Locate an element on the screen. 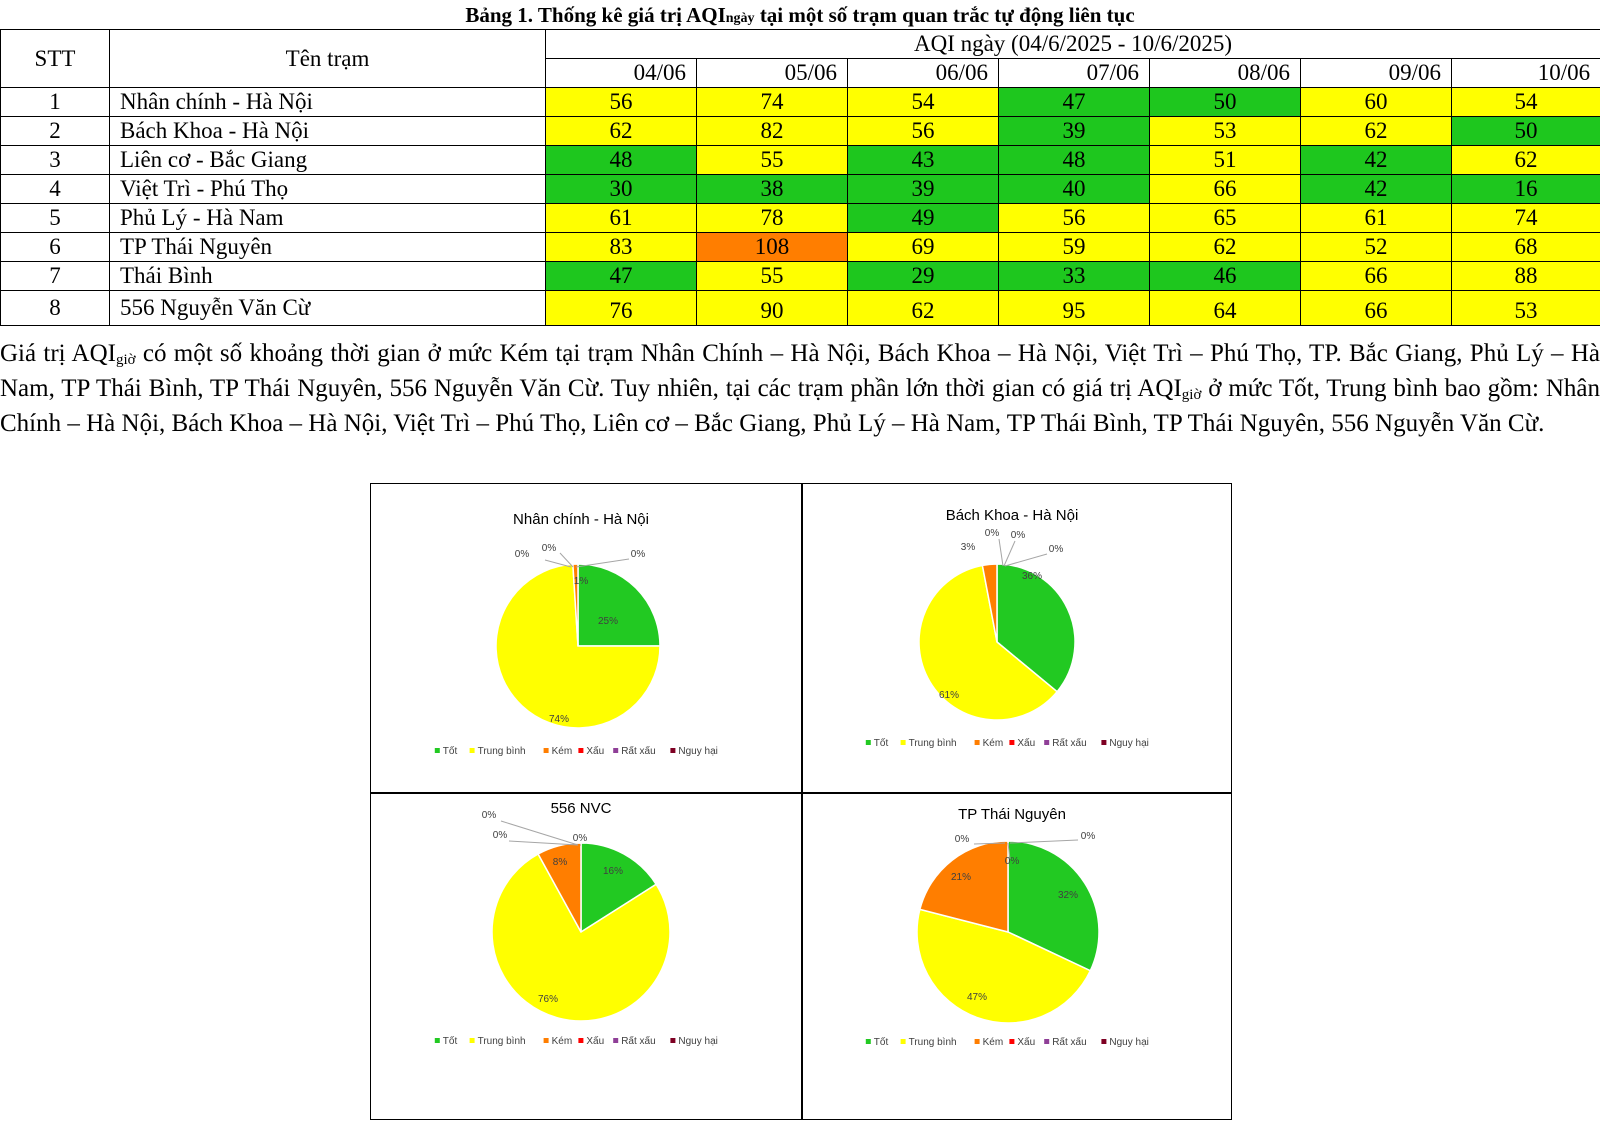 This screenshot has height=1132, width=1600. aqi-value-cell: 108 is located at coordinates (772, 247).